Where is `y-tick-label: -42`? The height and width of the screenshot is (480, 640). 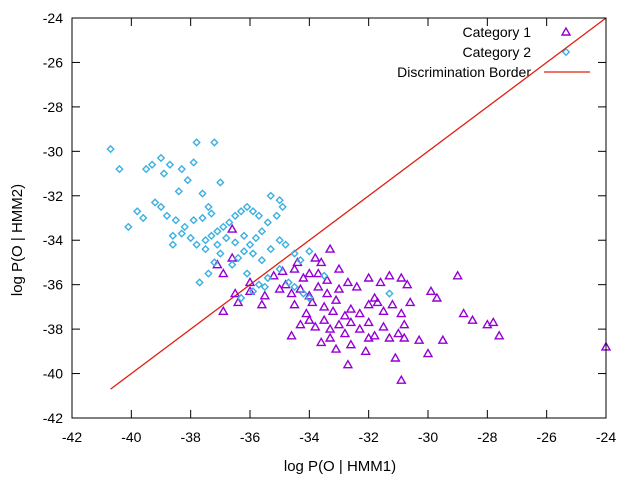
y-tick-label: -42 is located at coordinates (53, 418).